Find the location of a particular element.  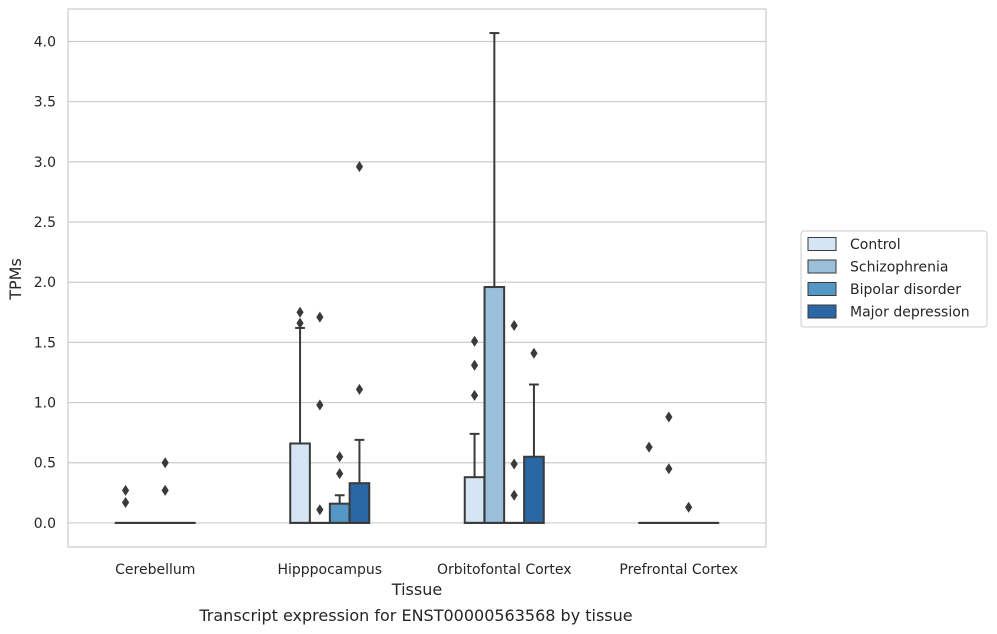

x-tick-label: Cerebellum is located at coordinates (155, 570).